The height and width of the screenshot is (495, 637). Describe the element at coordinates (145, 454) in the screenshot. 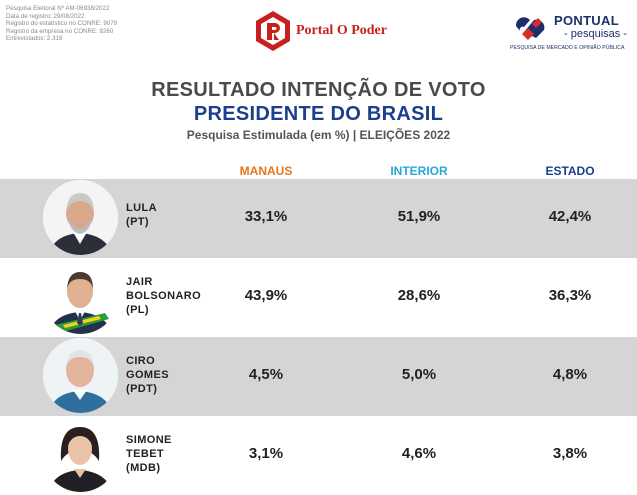

I see `candidate-name-line: TEBET` at that location.